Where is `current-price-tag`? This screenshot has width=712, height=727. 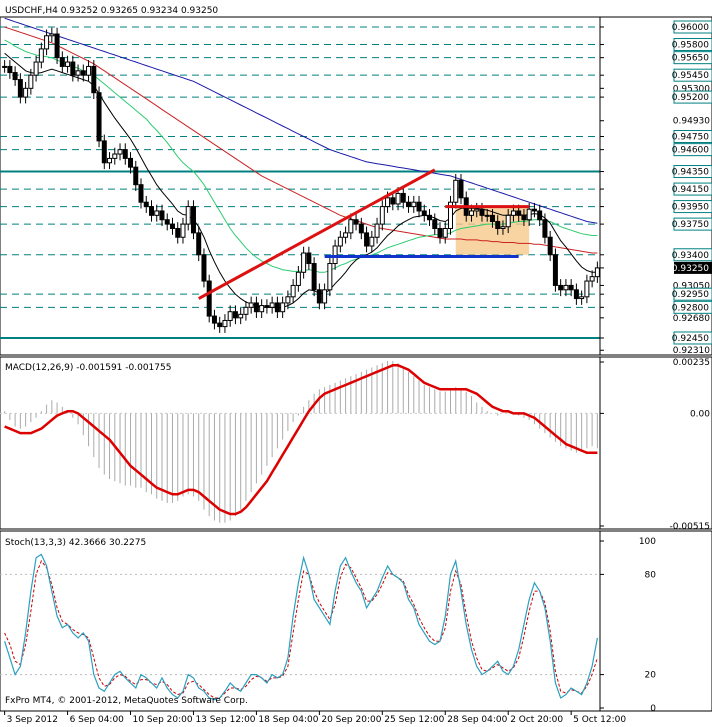
current-price-tag is located at coordinates (693, 267).